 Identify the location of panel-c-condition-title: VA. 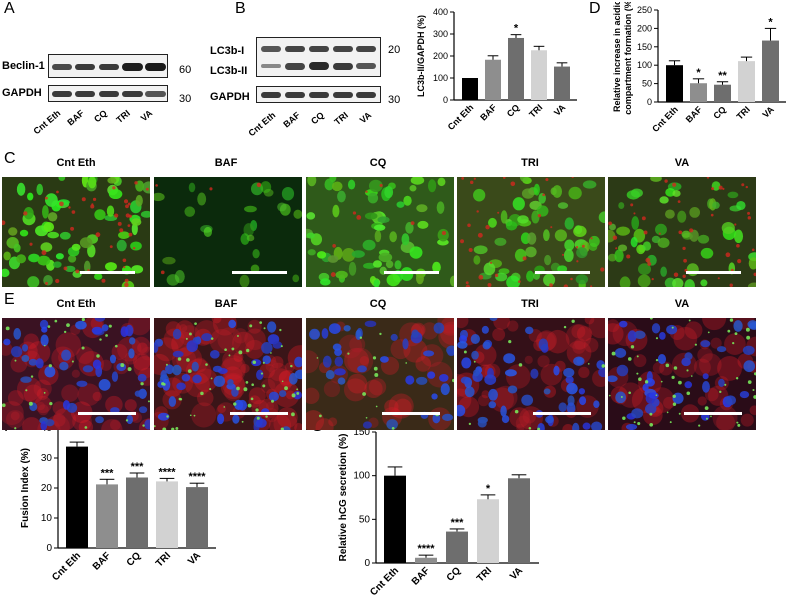
(682, 163).